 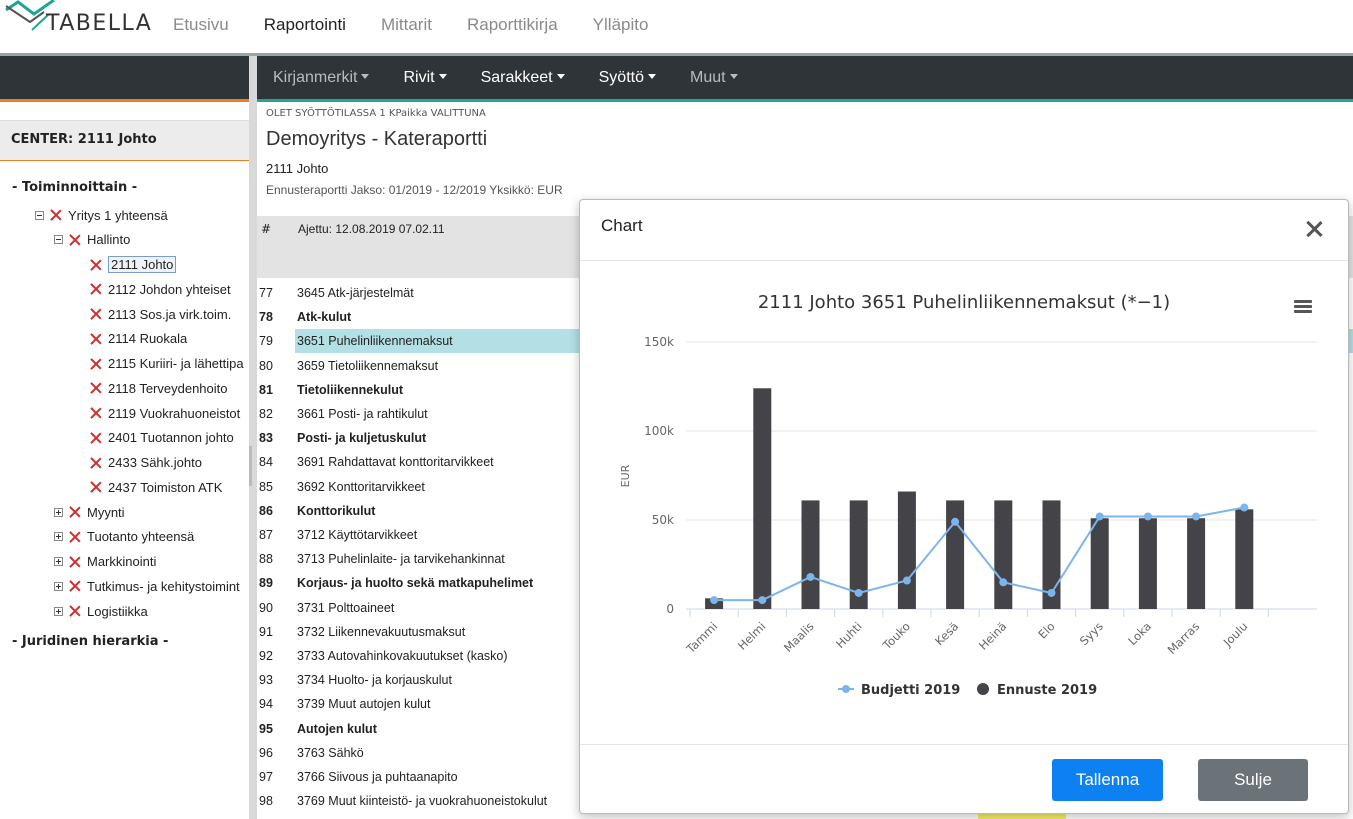 I want to click on tabella-logo: TABELLA, so click(x=79, y=24).